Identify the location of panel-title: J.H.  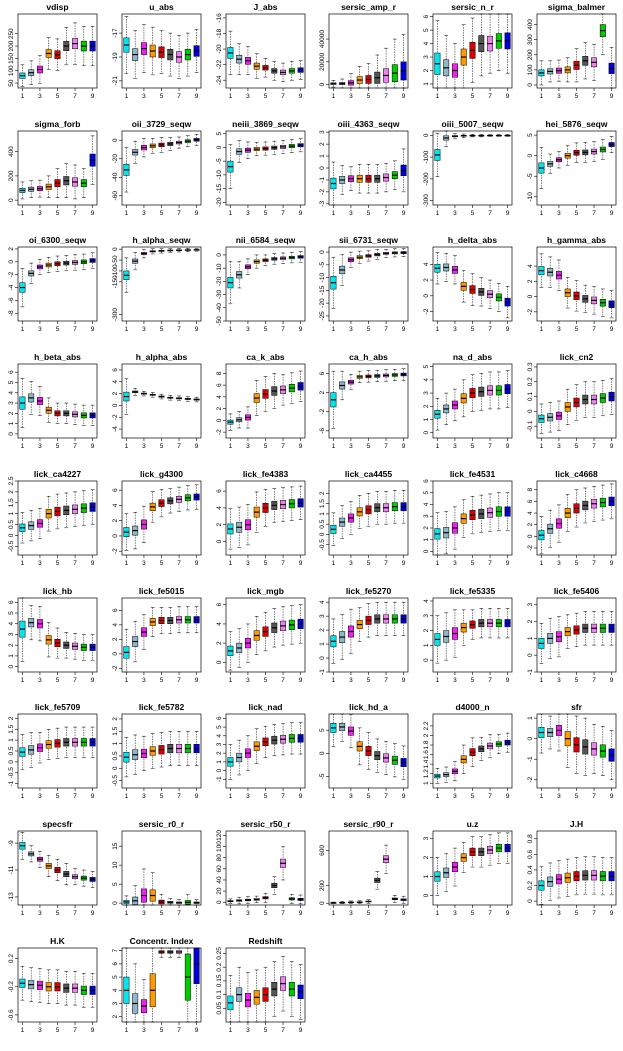
(576, 824).